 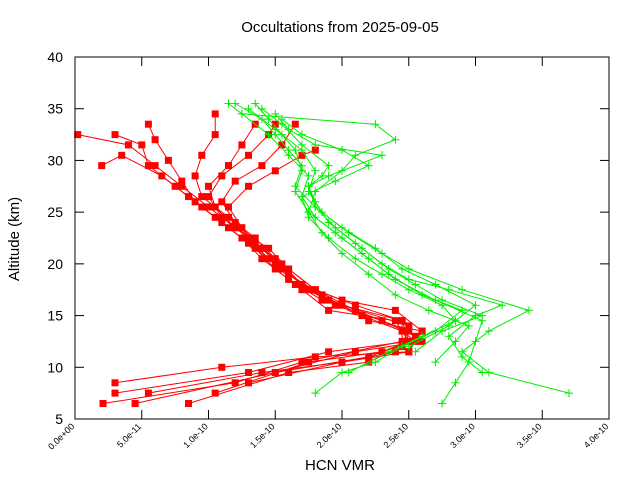 What do you see at coordinates (340, 27) in the screenshot?
I see `chart-title: Occultations from 2025-09-05` at bounding box center [340, 27].